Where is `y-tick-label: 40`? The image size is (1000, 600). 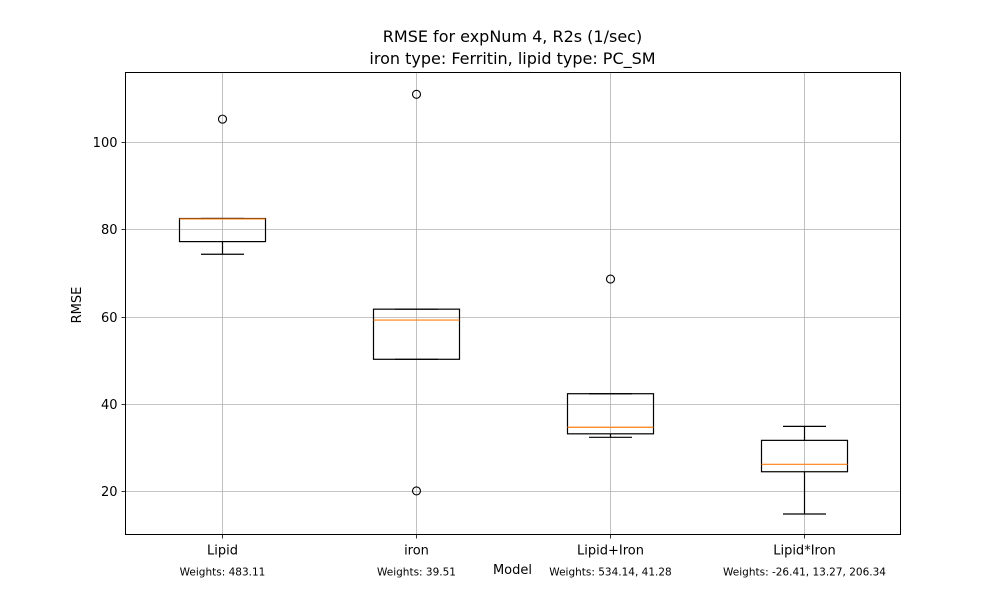 y-tick-label: 40 is located at coordinates (109, 405).